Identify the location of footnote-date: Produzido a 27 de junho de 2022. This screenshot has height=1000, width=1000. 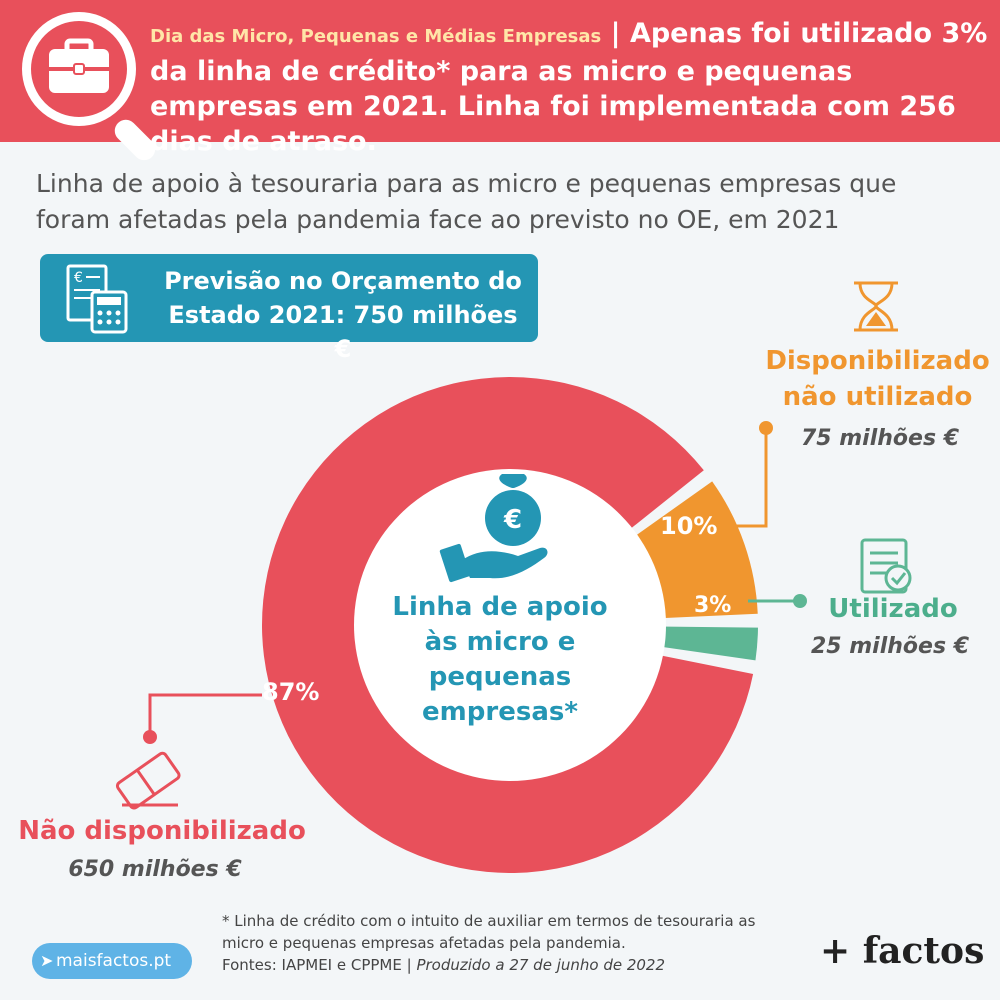
(541, 965).